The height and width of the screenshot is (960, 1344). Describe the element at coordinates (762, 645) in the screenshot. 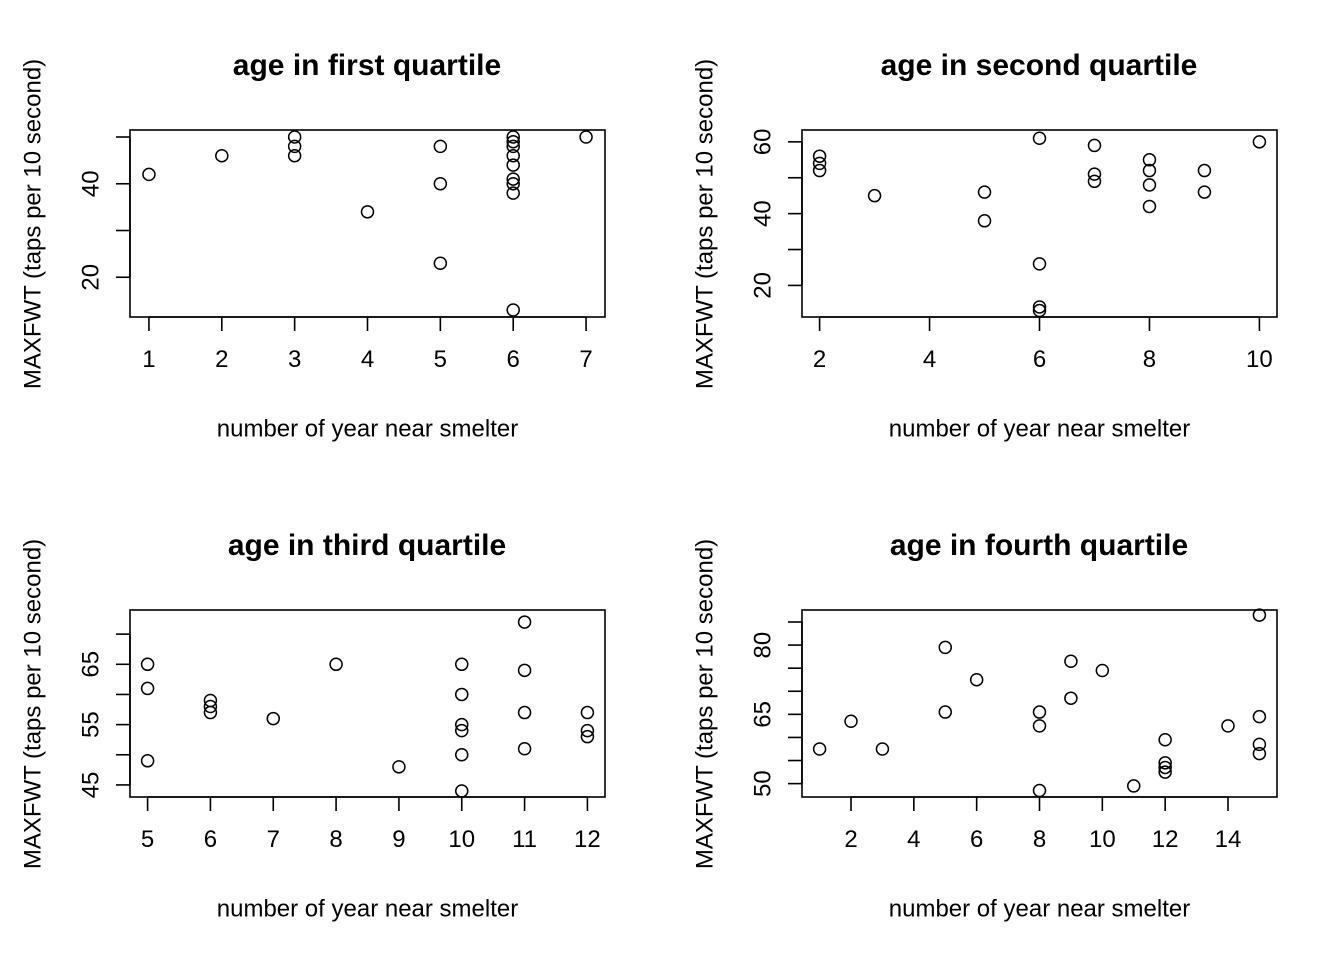

I see `y-tick-label: 80` at that location.